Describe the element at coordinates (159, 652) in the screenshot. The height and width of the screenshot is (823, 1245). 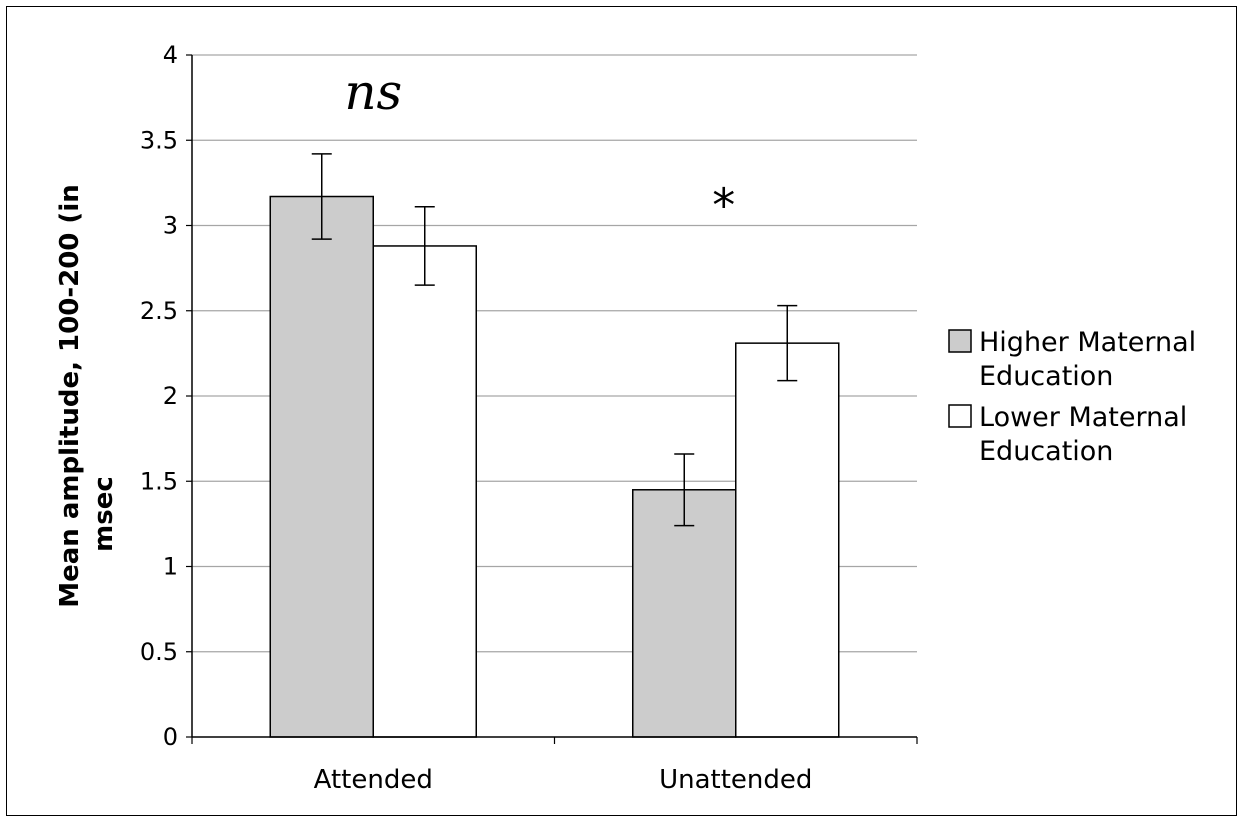
I see `y-tick-label: 0.5` at that location.